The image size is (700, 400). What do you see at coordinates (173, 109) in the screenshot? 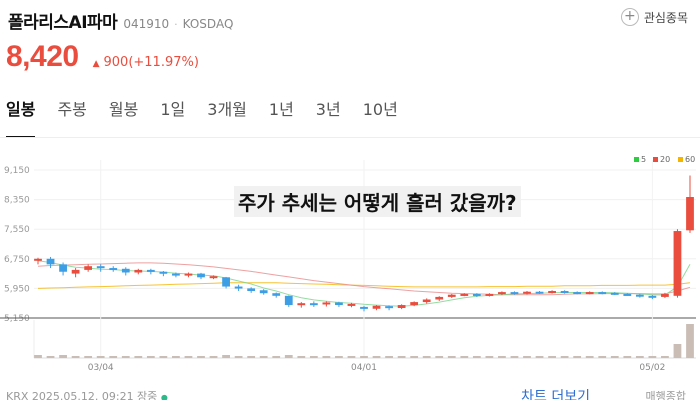
I see `tab-1day: 1일` at bounding box center [173, 109].